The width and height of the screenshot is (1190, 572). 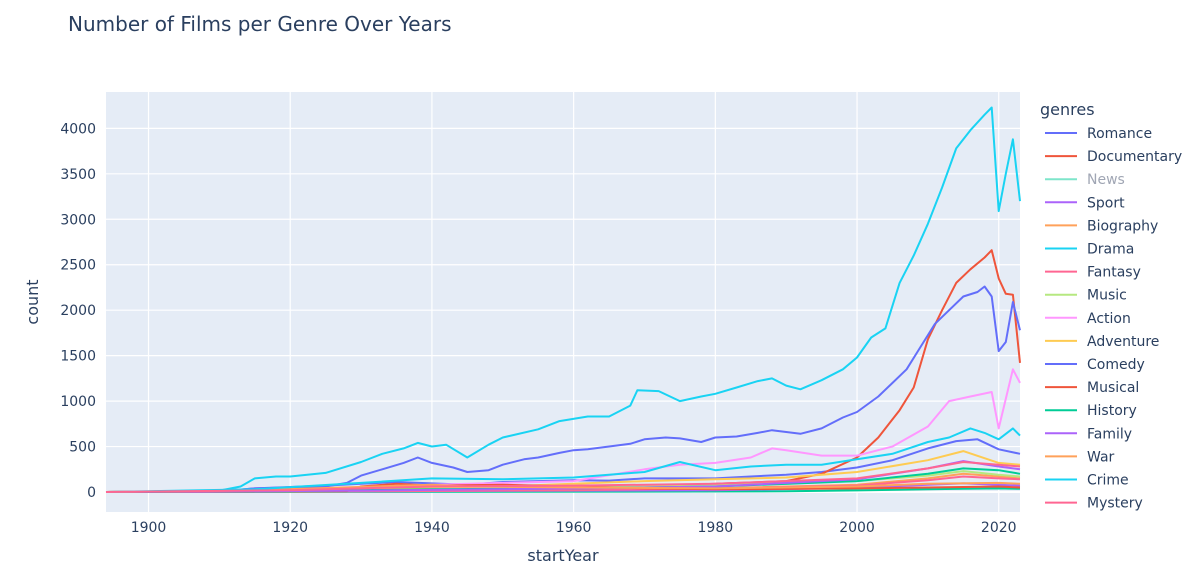 What do you see at coordinates (1115, 504) in the screenshot?
I see `legend-label: Mystery` at bounding box center [1115, 504].